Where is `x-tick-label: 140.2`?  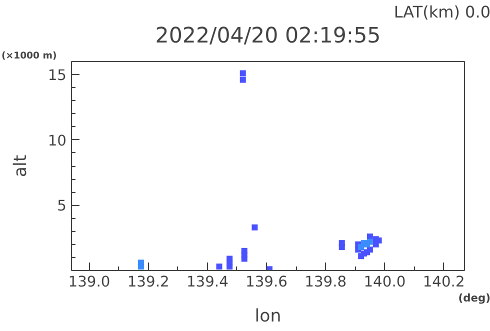 x-tick-label: 140.2 is located at coordinates (443, 282).